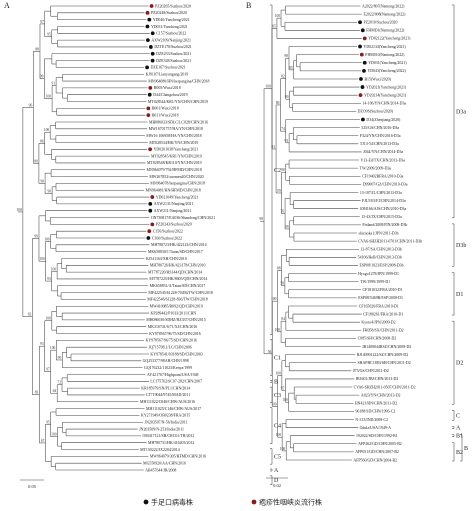 The width and height of the screenshot is (476, 511). I want to click on bootstrap-value: 72, so click(59, 383).